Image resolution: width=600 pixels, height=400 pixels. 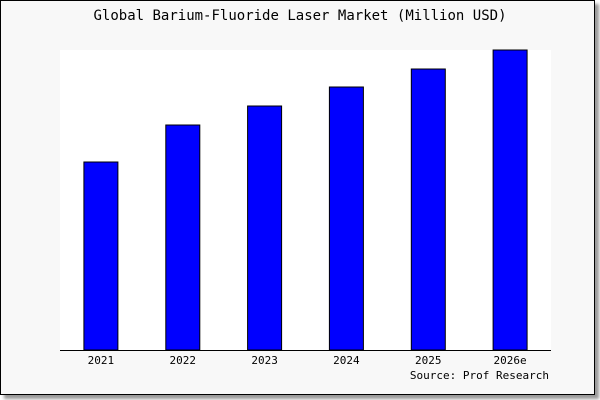 What do you see at coordinates (510, 360) in the screenshot?
I see `x-tick-label: 2026e` at bounding box center [510, 360].